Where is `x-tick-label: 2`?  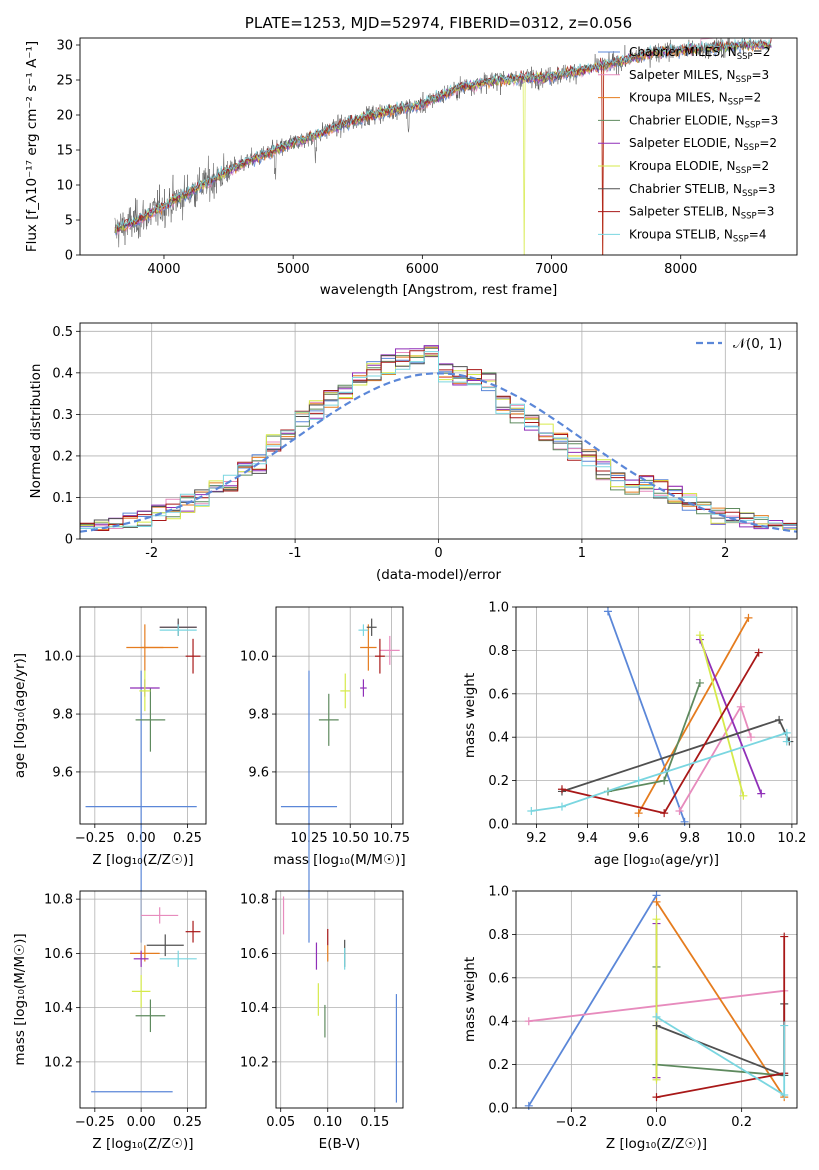
x-tick-label: 2 is located at coordinates (725, 553).